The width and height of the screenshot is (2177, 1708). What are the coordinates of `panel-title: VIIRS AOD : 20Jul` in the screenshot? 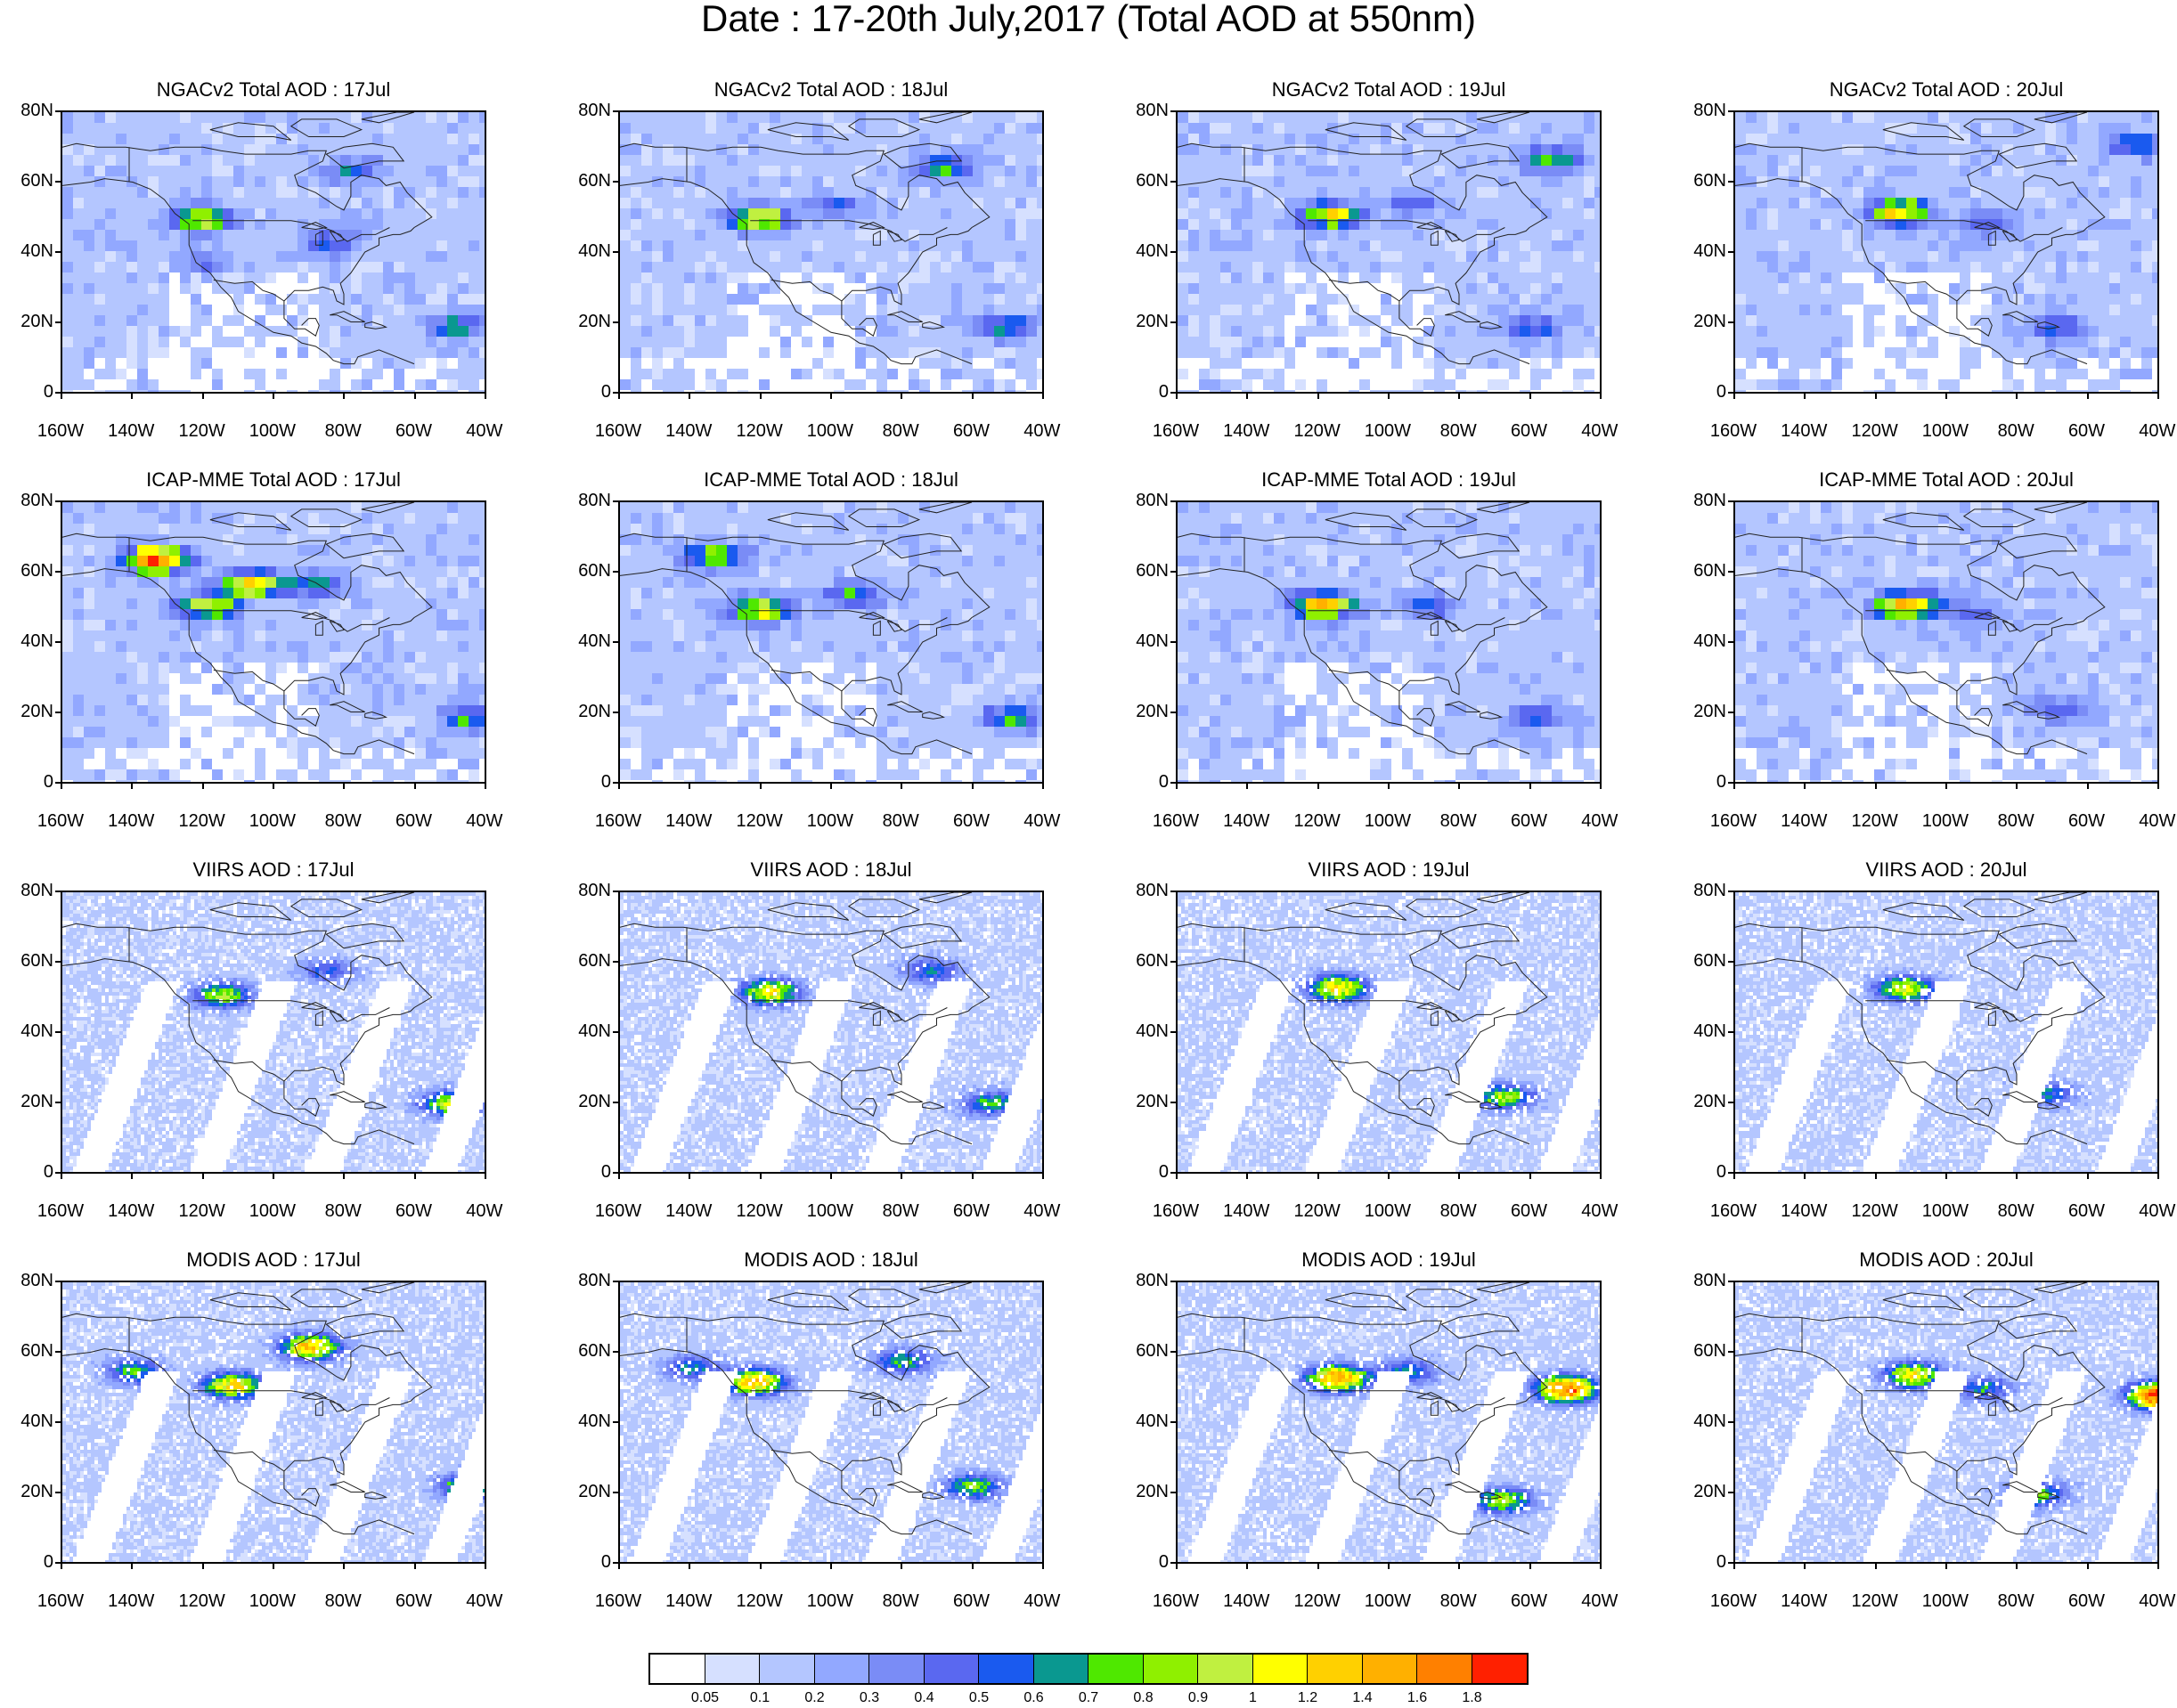 It's located at (1946, 870).